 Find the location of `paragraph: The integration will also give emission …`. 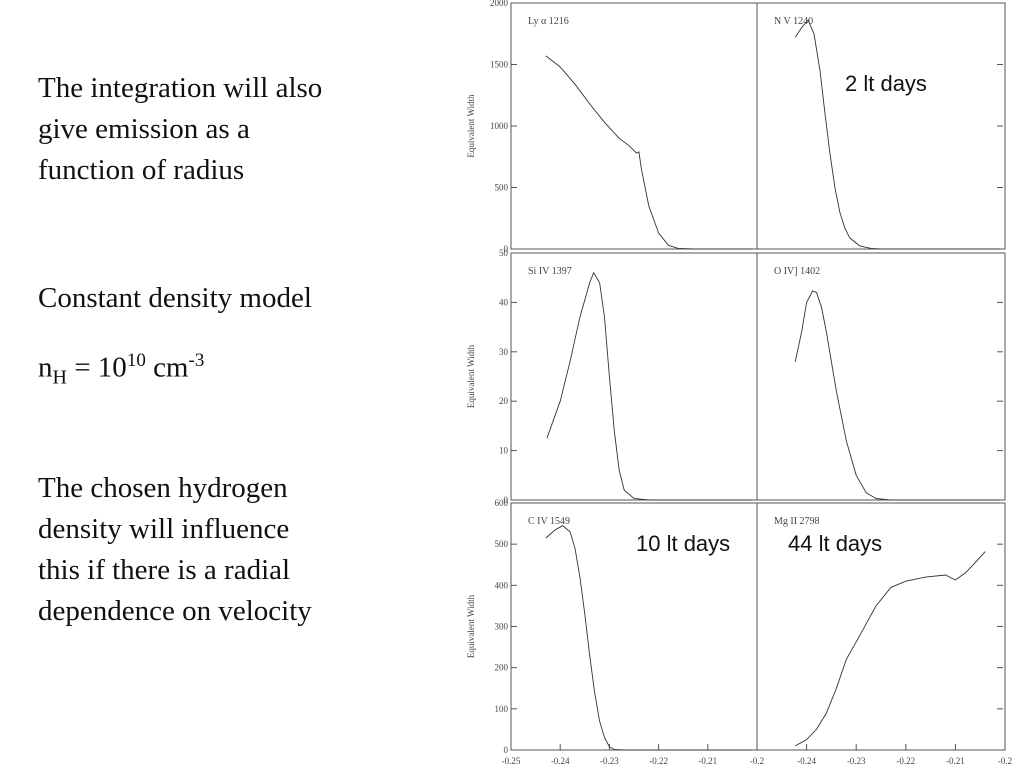

paragraph: The integration will also give emission … is located at coordinates (180, 129).